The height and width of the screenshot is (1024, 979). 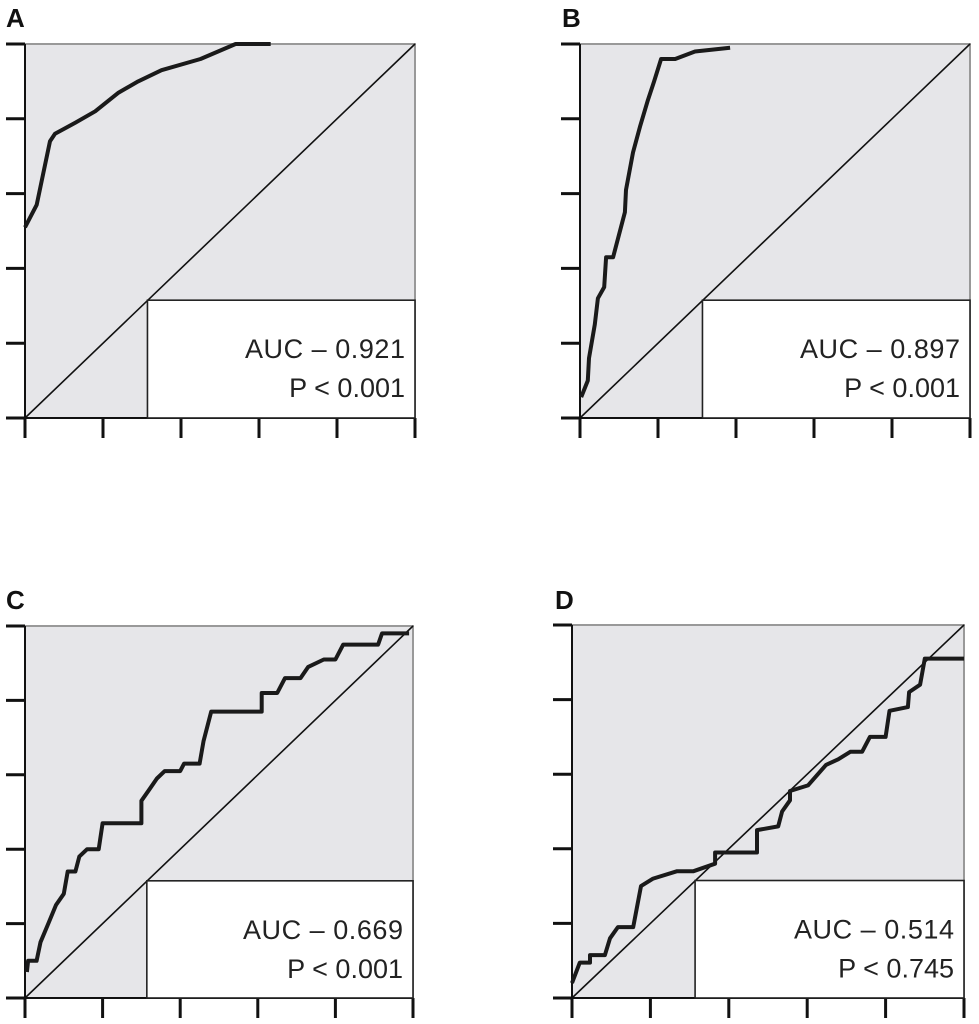 I want to click on auc-label: AUC – 0.669, so click(x=323, y=930).